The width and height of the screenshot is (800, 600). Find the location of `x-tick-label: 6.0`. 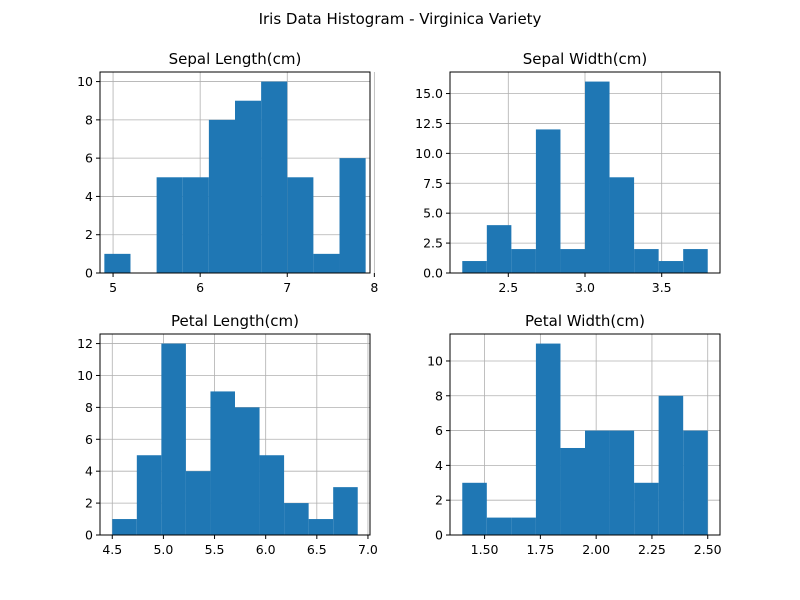

x-tick-label: 6.0 is located at coordinates (266, 549).